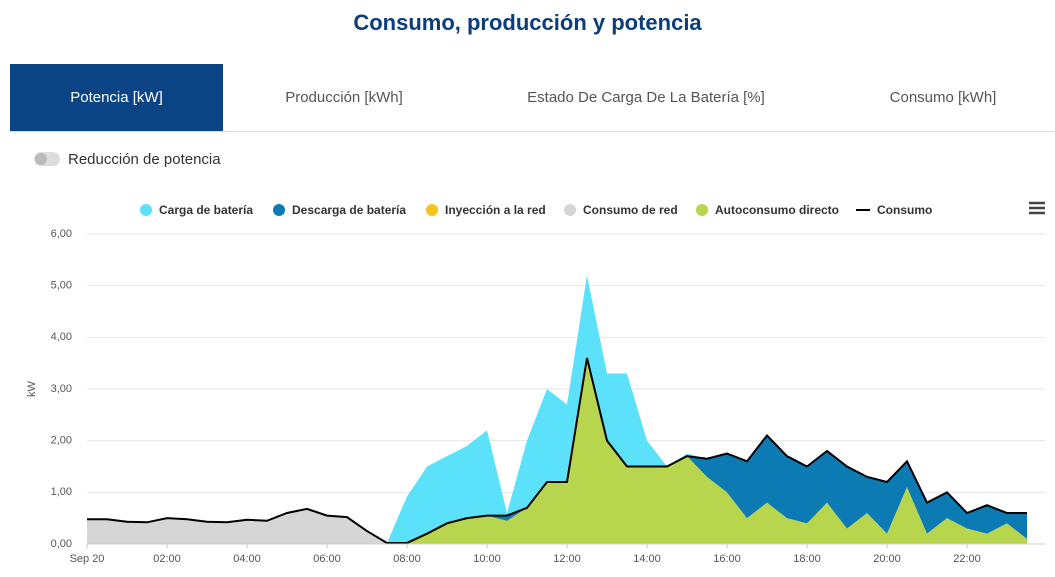 The width and height of the screenshot is (1055, 577). Describe the element at coordinates (61, 337) in the screenshot. I see `y-tick-label: 4,00` at that location.